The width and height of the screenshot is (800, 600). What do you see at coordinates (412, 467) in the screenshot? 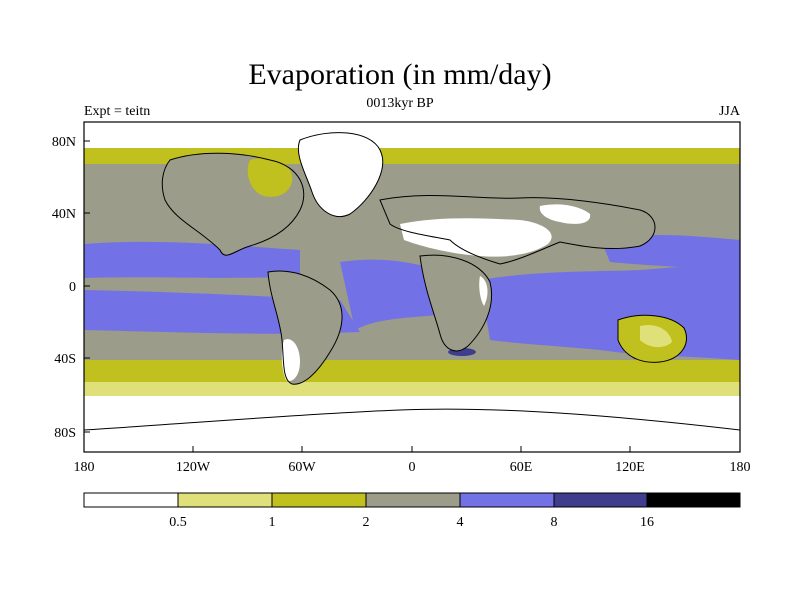
I see `lon-tick-0: 0` at bounding box center [412, 467].